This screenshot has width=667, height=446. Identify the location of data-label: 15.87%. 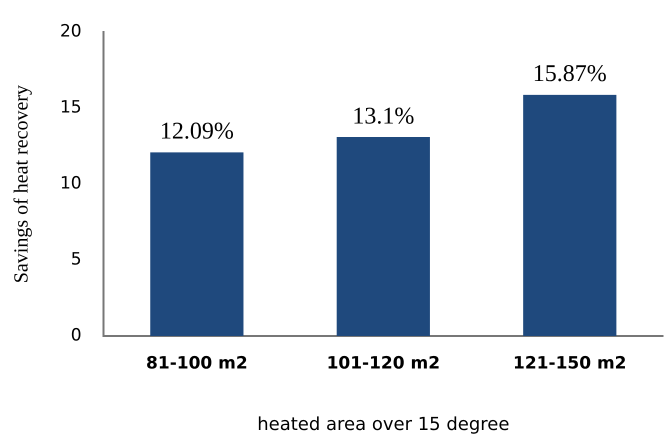
(569, 74).